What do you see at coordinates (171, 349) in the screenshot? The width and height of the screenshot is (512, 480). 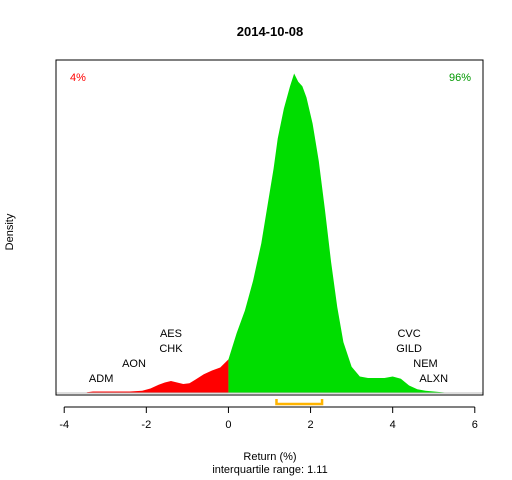 I see `ticker-label-chk: CHK` at bounding box center [171, 349].